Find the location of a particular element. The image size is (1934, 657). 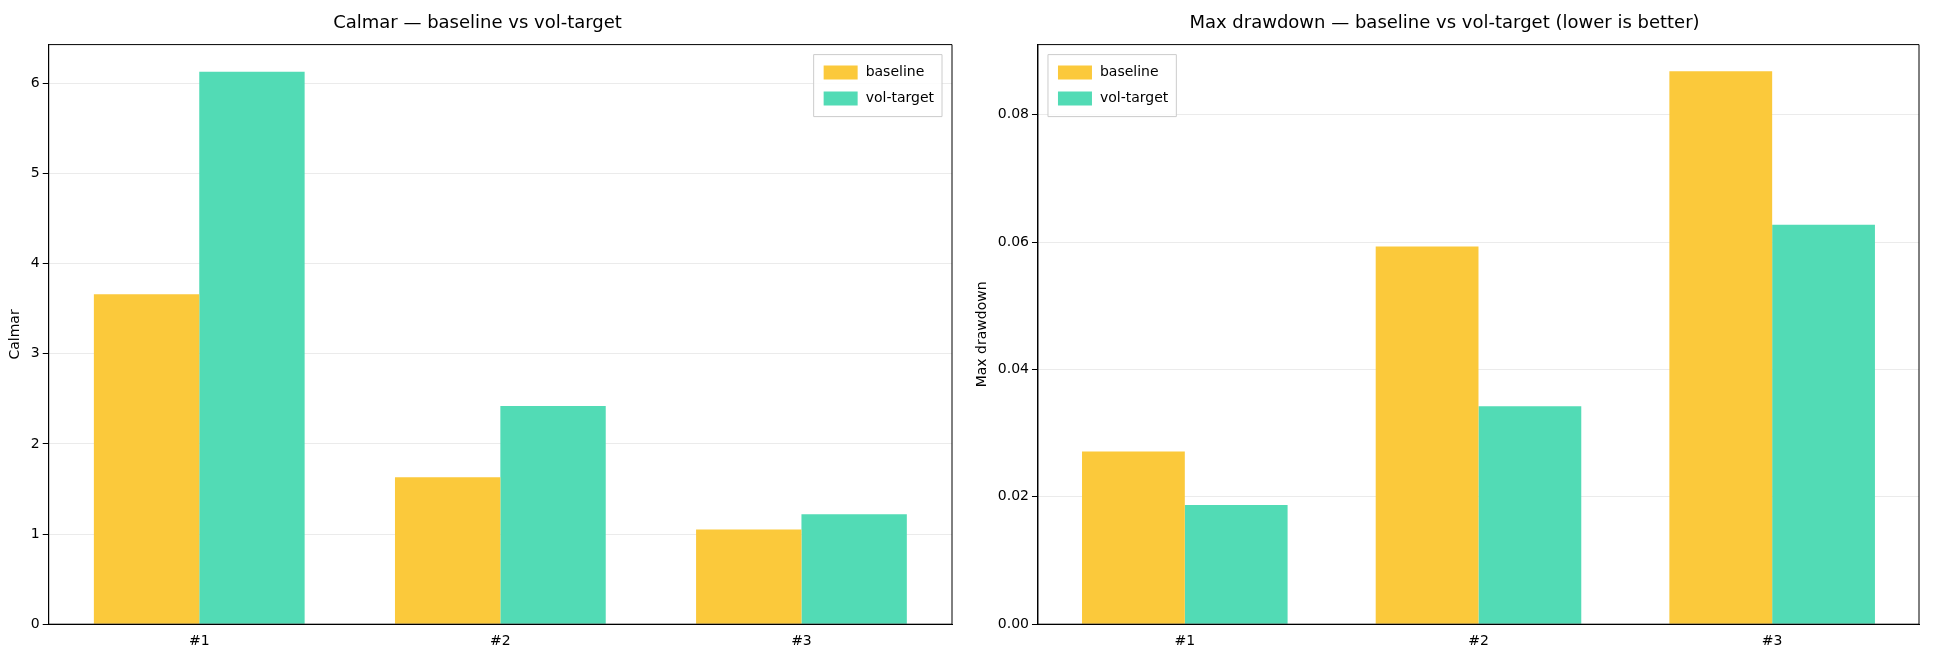

y-tick-label: 0 is located at coordinates (35, 622).